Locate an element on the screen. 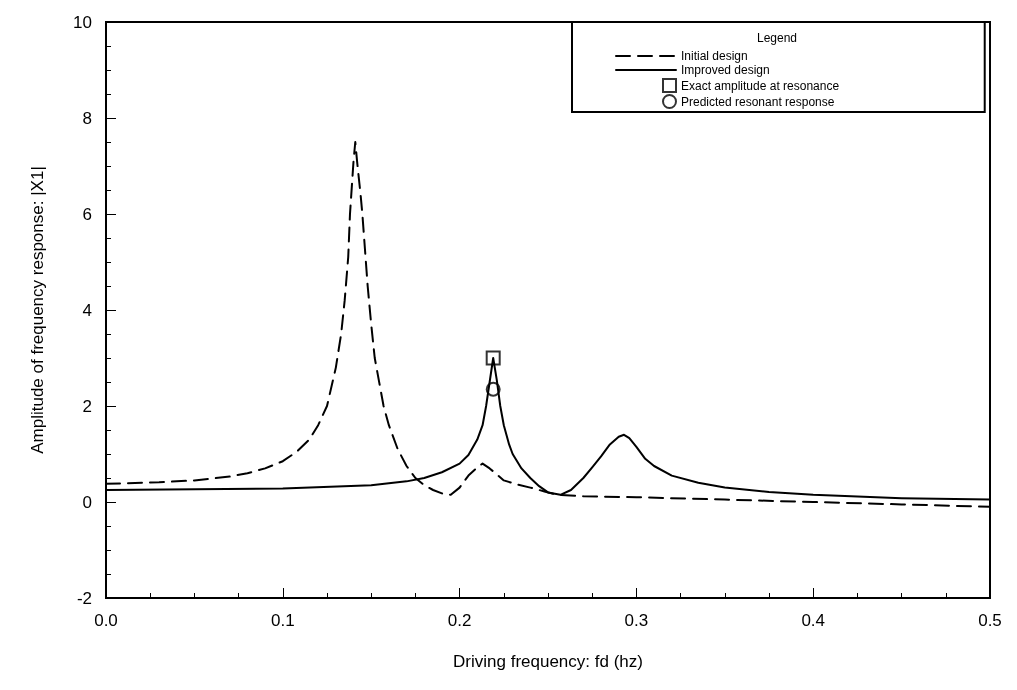 This screenshot has height=690, width=1017. x-tick-label: 0.1 is located at coordinates (282, 620).